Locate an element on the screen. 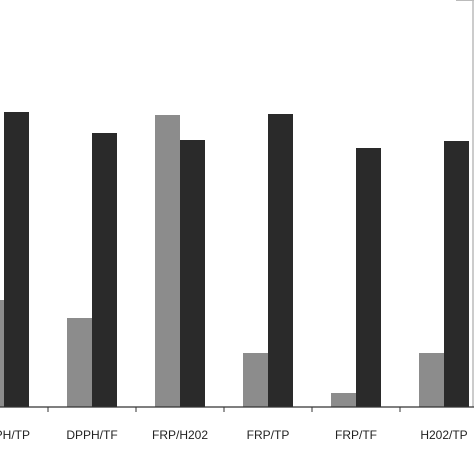  x-tick-label: FRP/TF is located at coordinates (356, 435).